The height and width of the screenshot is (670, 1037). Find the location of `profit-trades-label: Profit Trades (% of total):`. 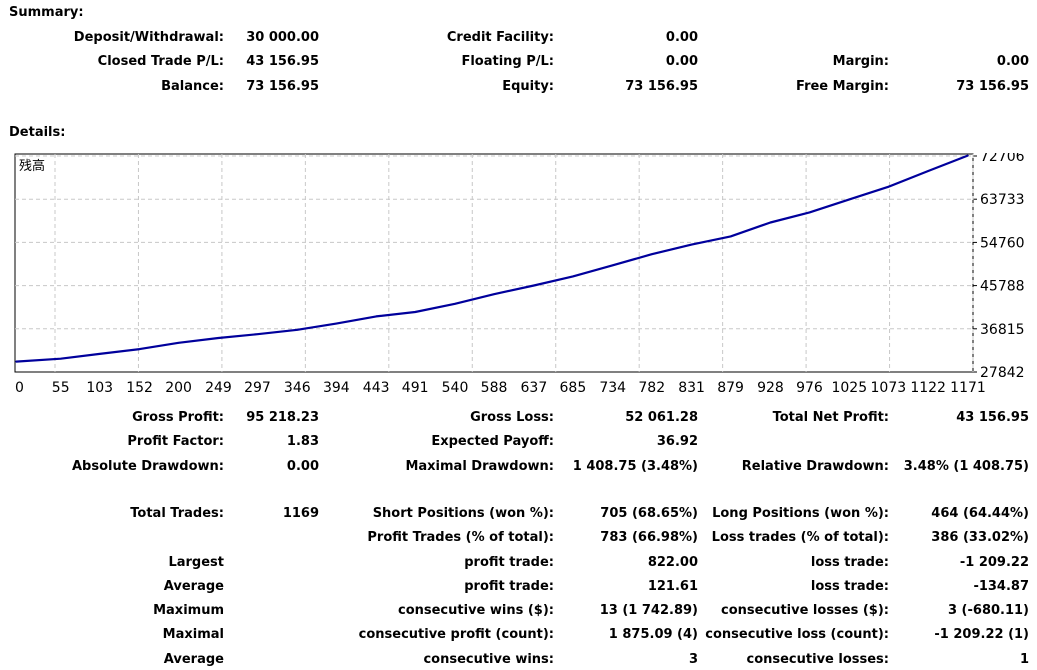

profit-trades-label: Profit Trades (% of total): is located at coordinates (460, 537).